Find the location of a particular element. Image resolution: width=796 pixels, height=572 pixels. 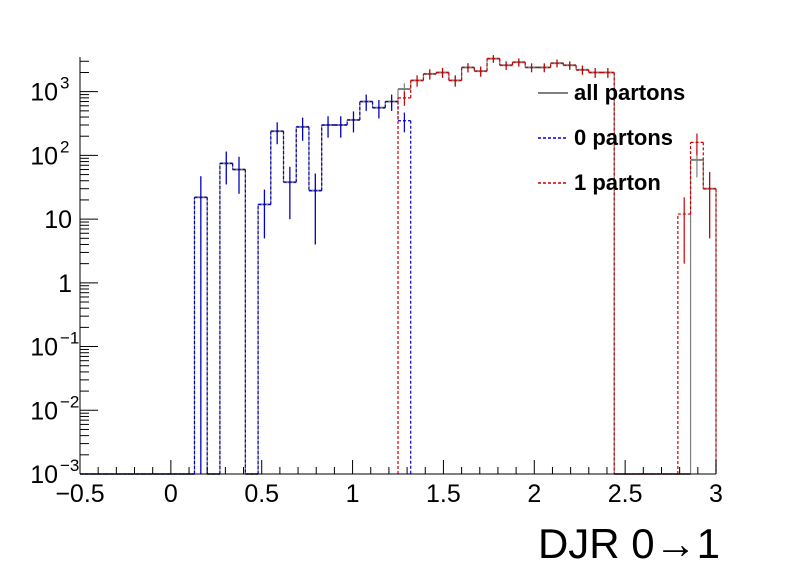

y-tick-label-exponent: −1 is located at coordinates (69, 338).